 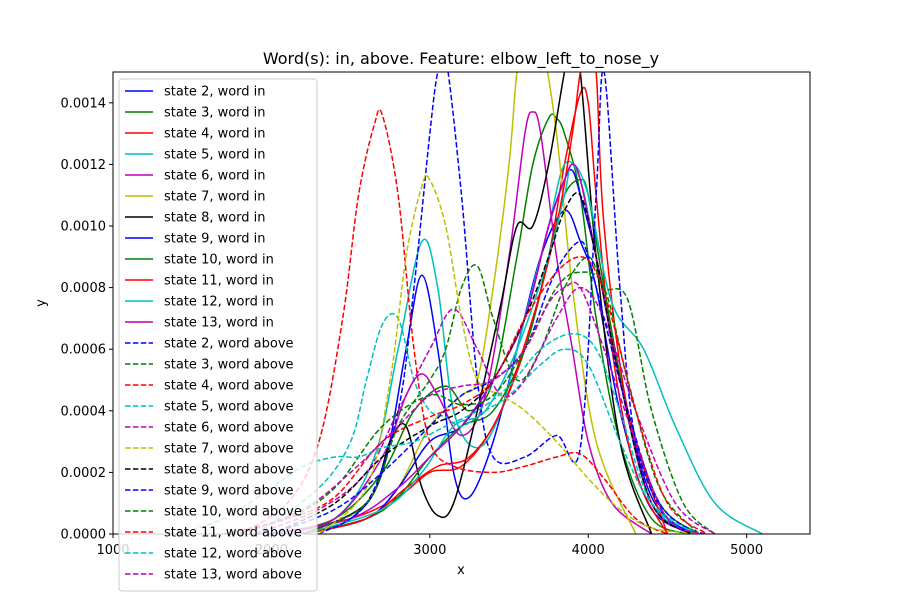 I want to click on x-tick-label: 5000, so click(x=746, y=550).